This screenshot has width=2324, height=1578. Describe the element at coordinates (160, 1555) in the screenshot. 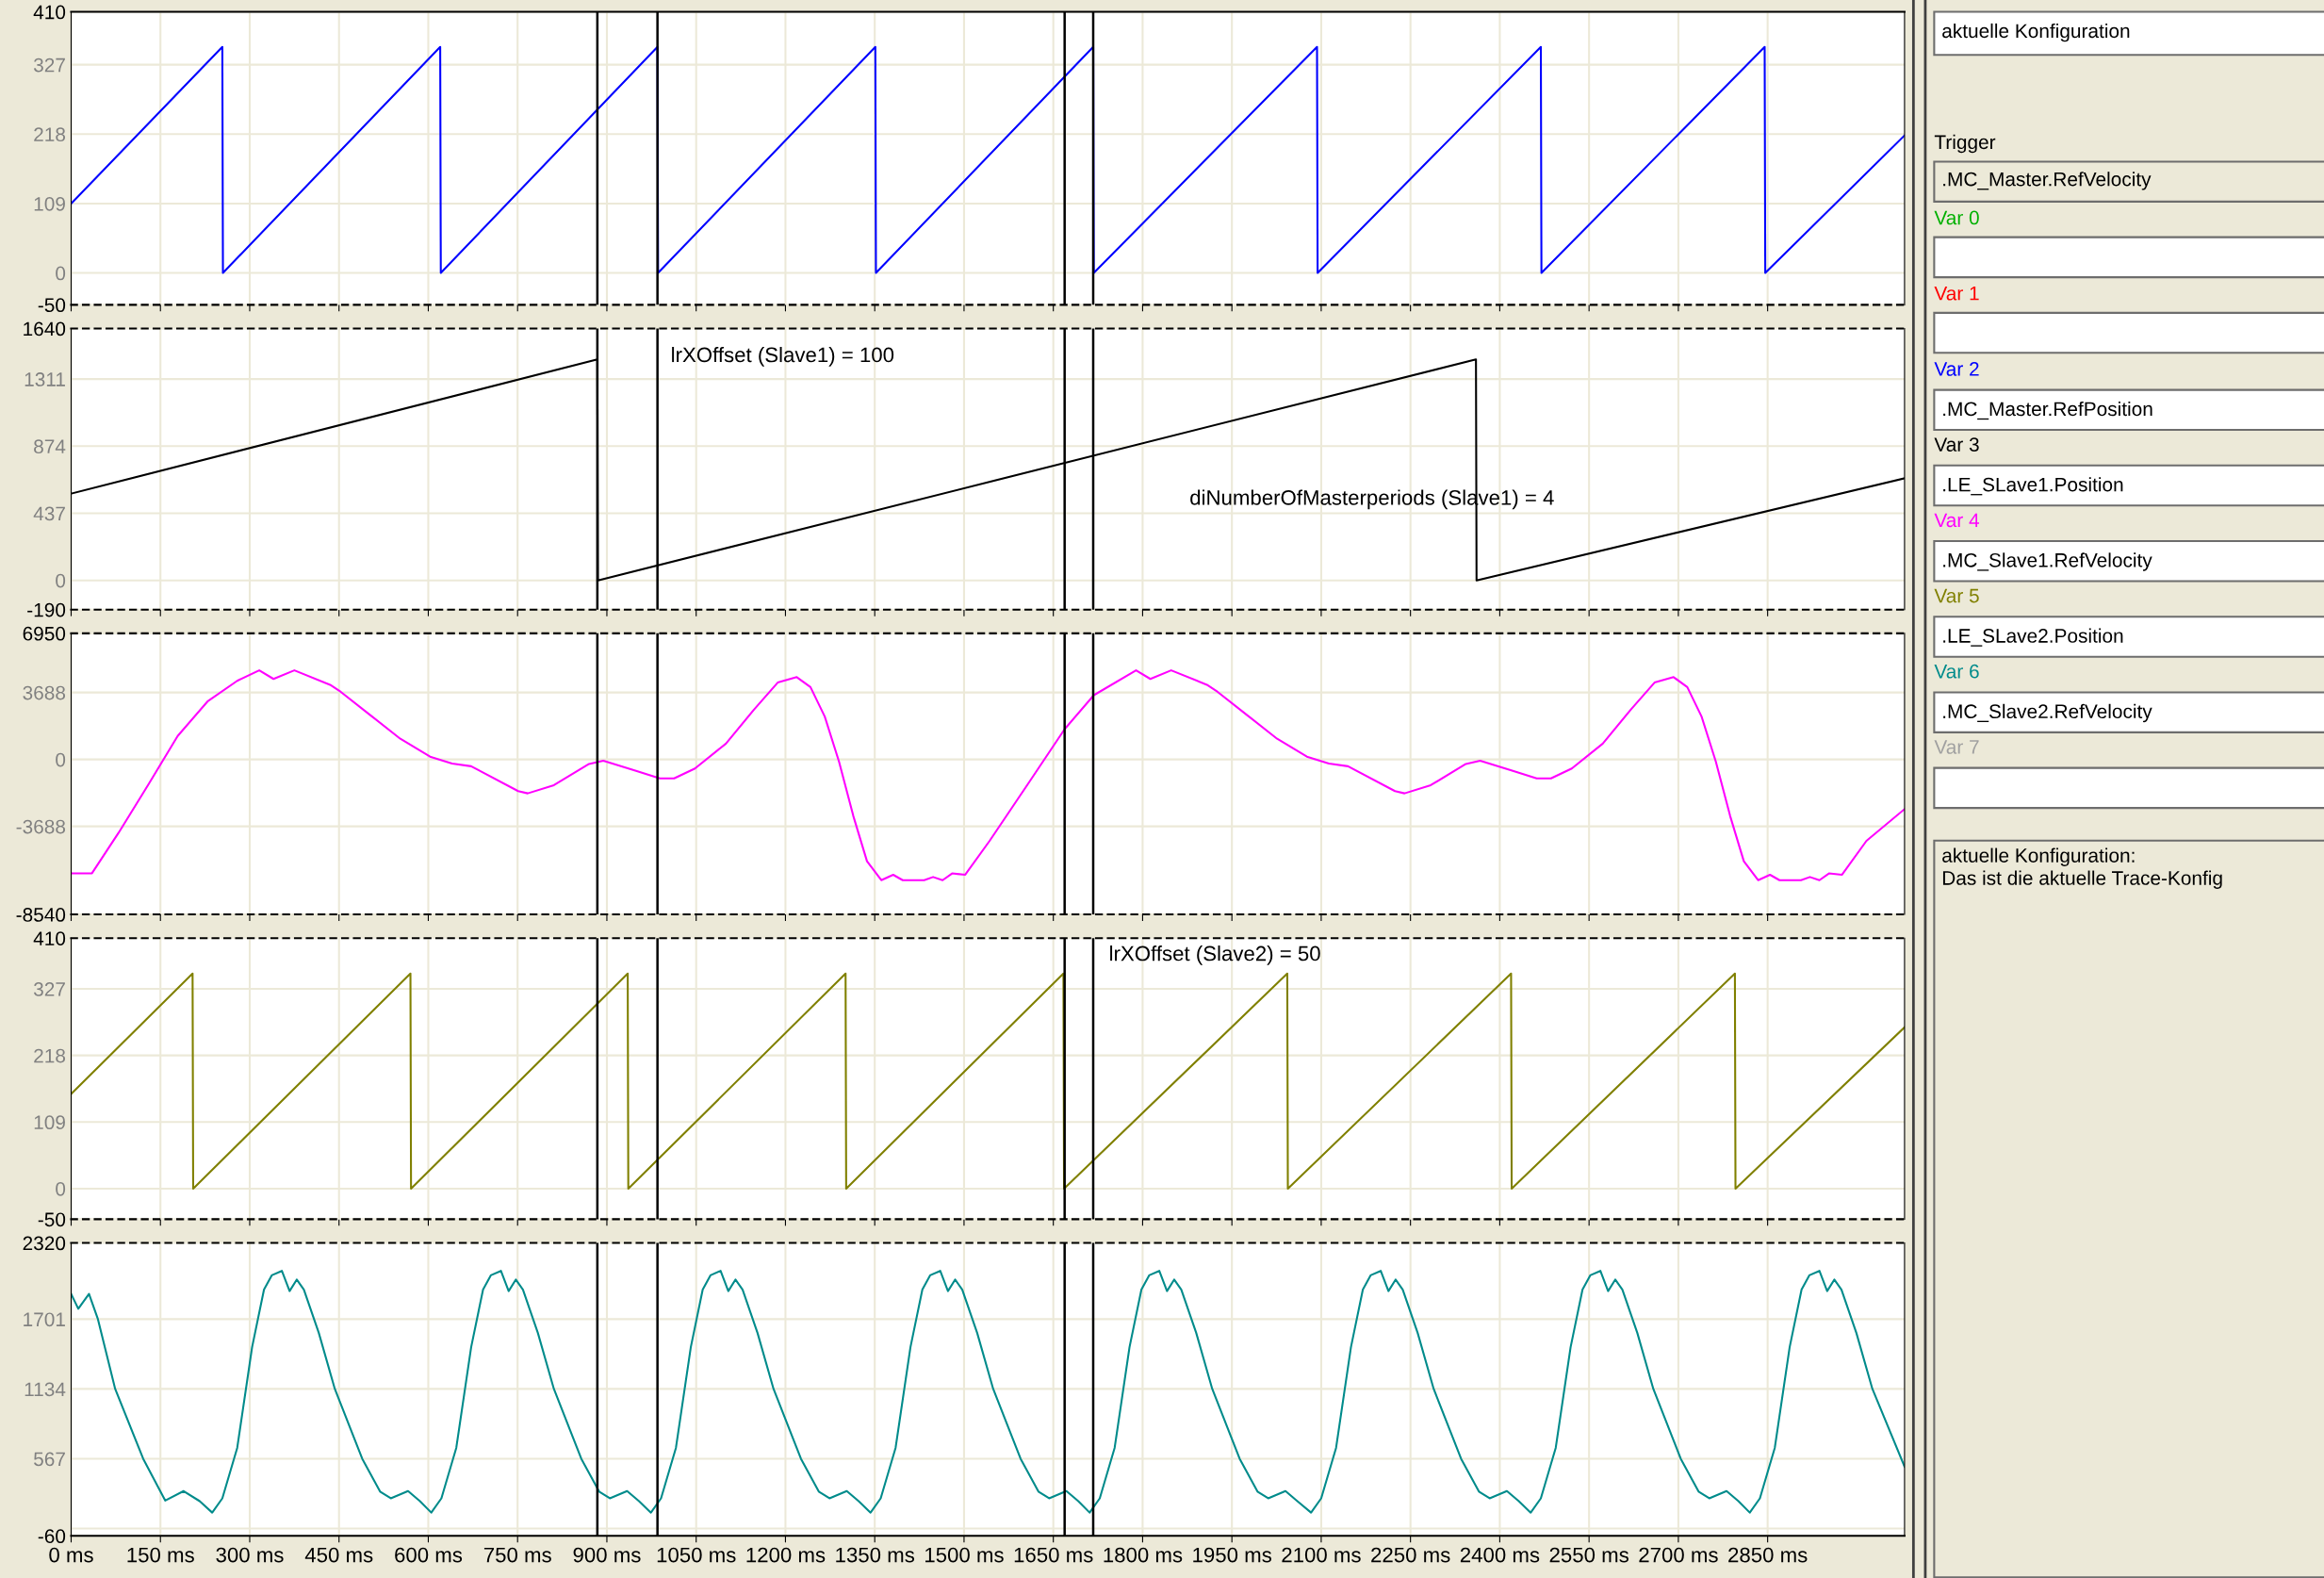

I see `x-tick-label: 150 ms` at that location.